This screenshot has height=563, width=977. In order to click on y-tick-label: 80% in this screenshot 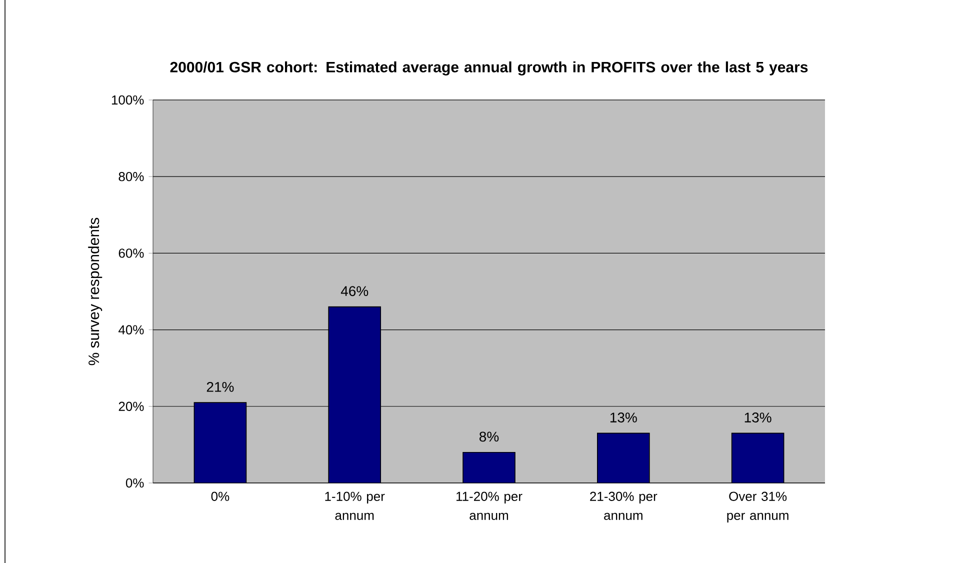, I will do `click(131, 177)`.